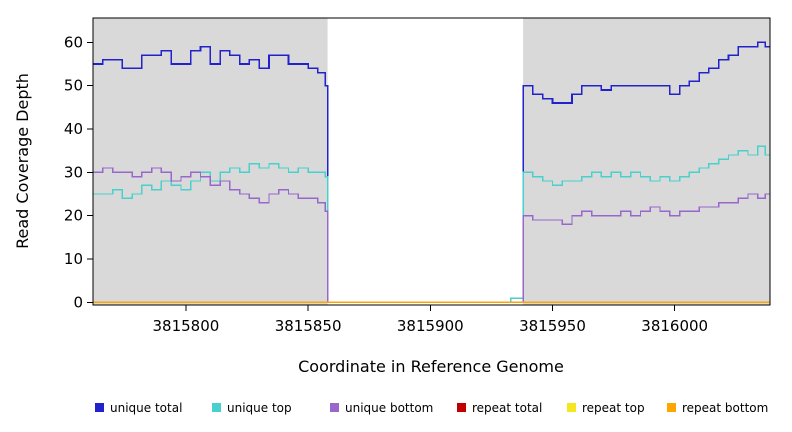  What do you see at coordinates (671, 407) in the screenshot?
I see `legend-swatch-repeat-bottom` at bounding box center [671, 407].